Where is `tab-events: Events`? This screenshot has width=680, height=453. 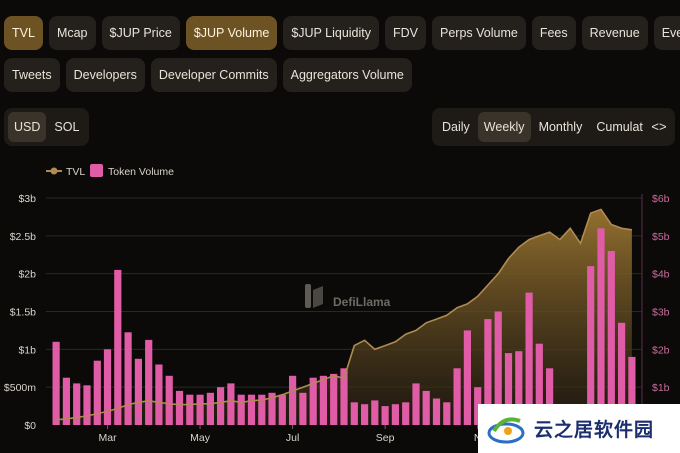 tab-events: Events is located at coordinates (666, 33).